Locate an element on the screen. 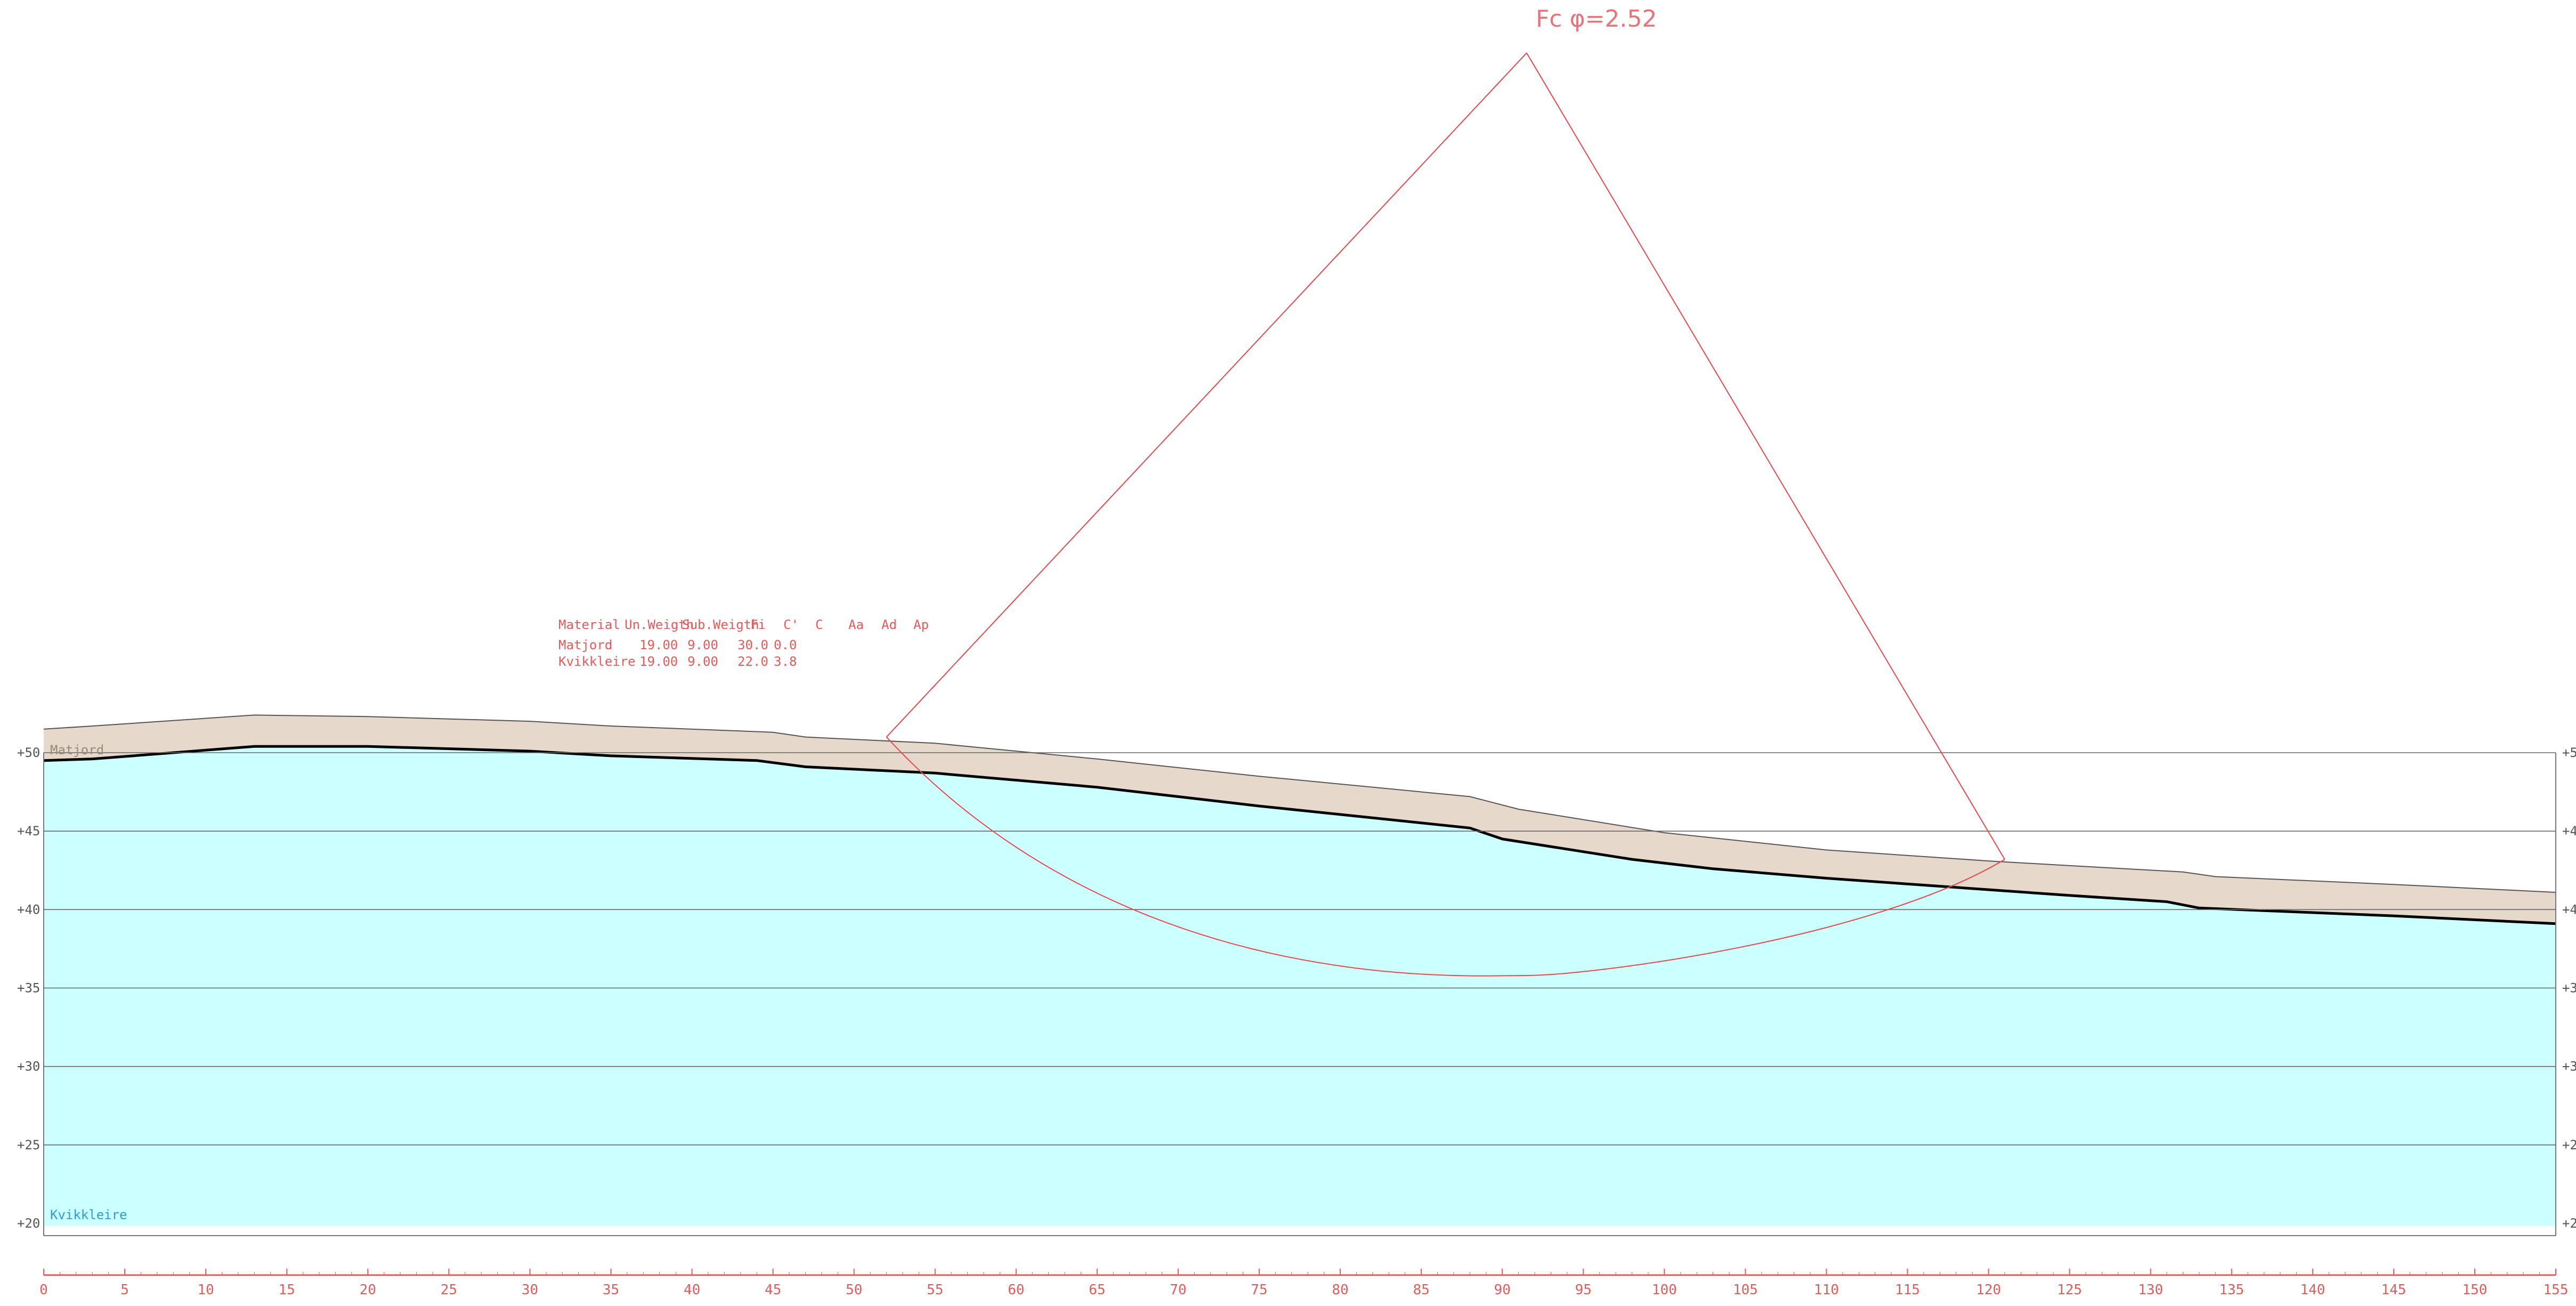 Image resolution: width=2576 pixels, height=1306 pixels. materials-header-ad: Ad is located at coordinates (889, 624).